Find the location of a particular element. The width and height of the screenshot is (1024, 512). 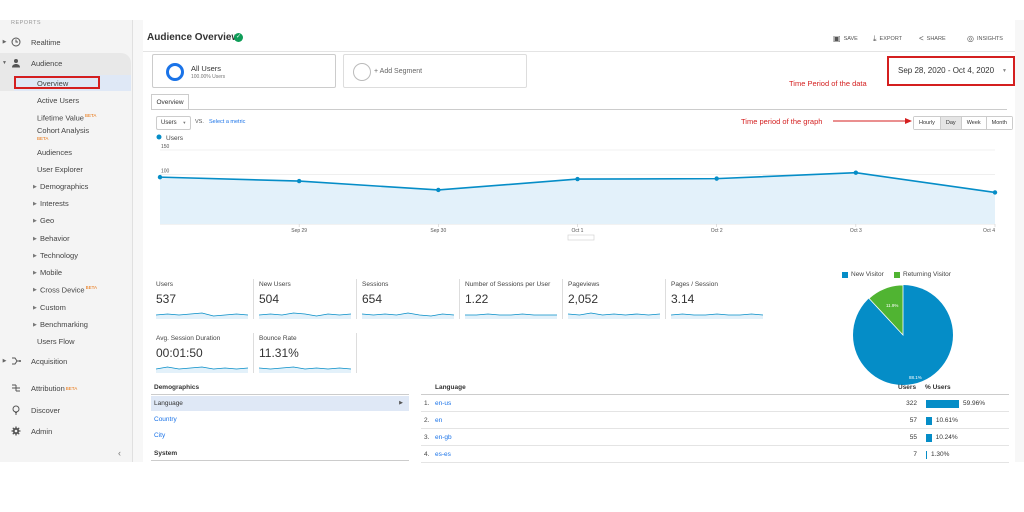

save-icon: ▣ is located at coordinates (837, 38).